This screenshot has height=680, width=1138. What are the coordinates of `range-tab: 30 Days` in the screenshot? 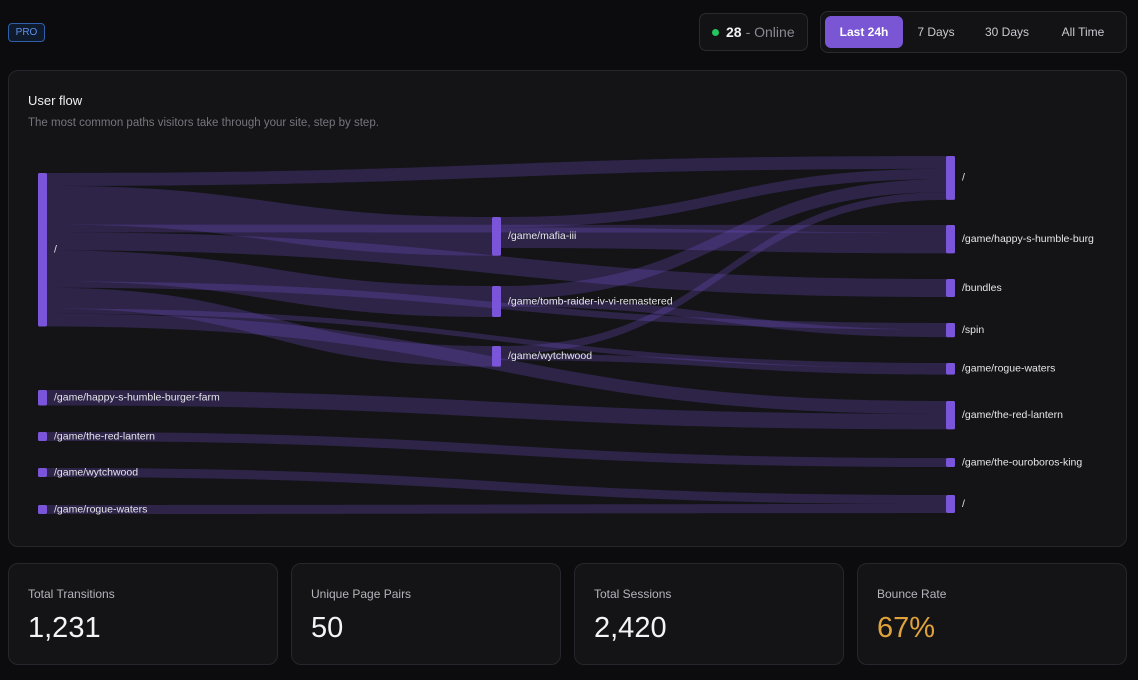 It's located at (1007, 32).